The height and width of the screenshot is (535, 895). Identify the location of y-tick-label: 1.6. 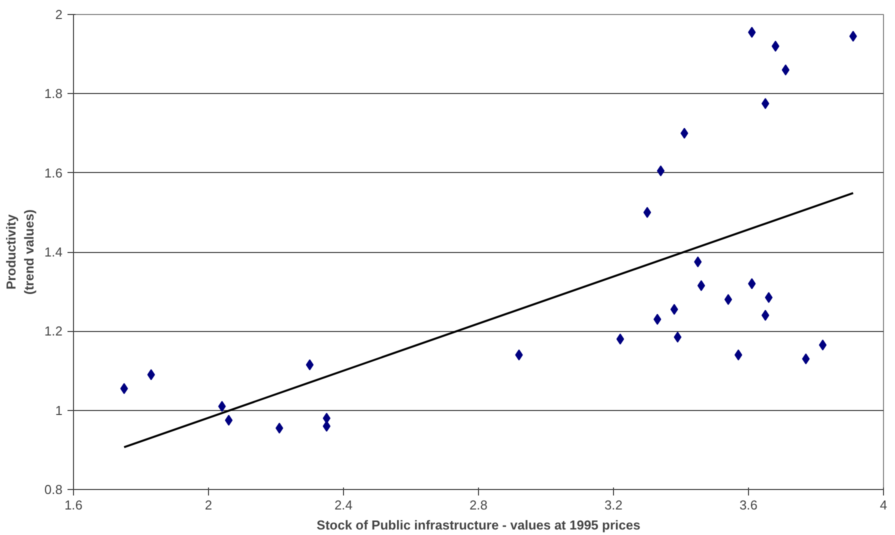
(53, 172).